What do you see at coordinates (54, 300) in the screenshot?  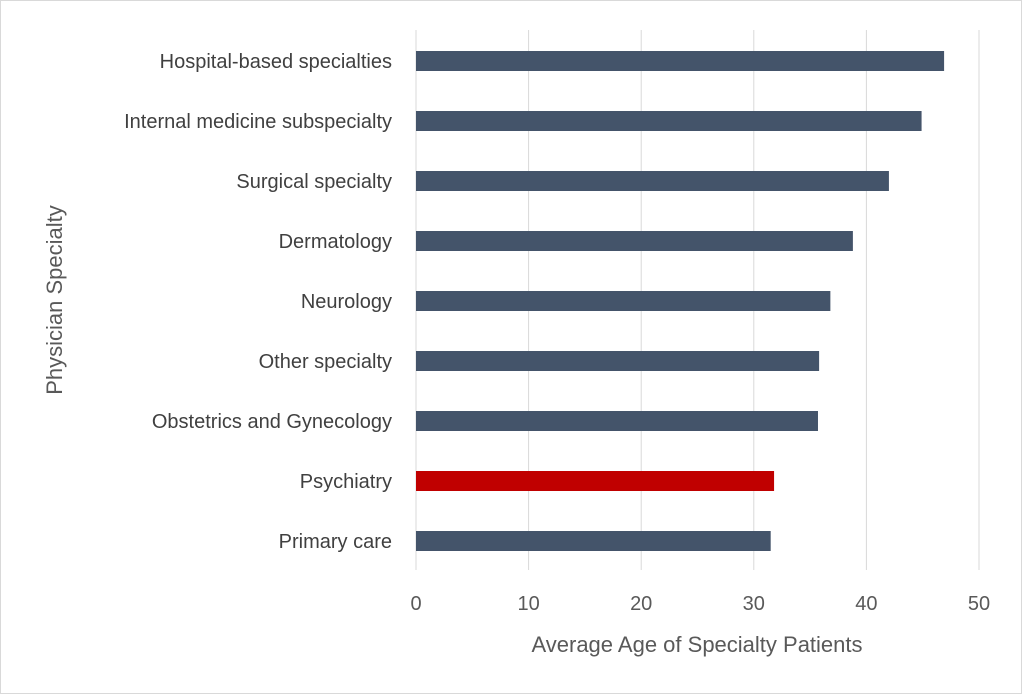 I see `y-axis-title: Physician Specialty` at bounding box center [54, 300].